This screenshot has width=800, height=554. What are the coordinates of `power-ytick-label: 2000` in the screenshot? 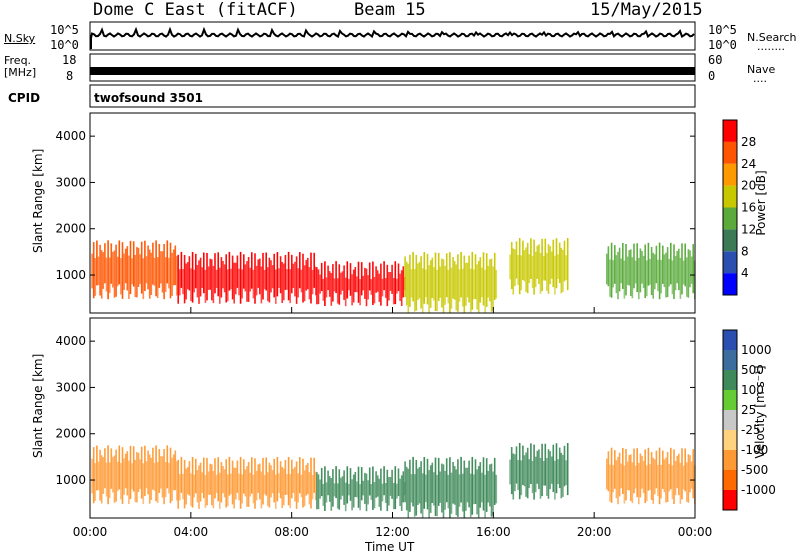 It's located at (70, 229).